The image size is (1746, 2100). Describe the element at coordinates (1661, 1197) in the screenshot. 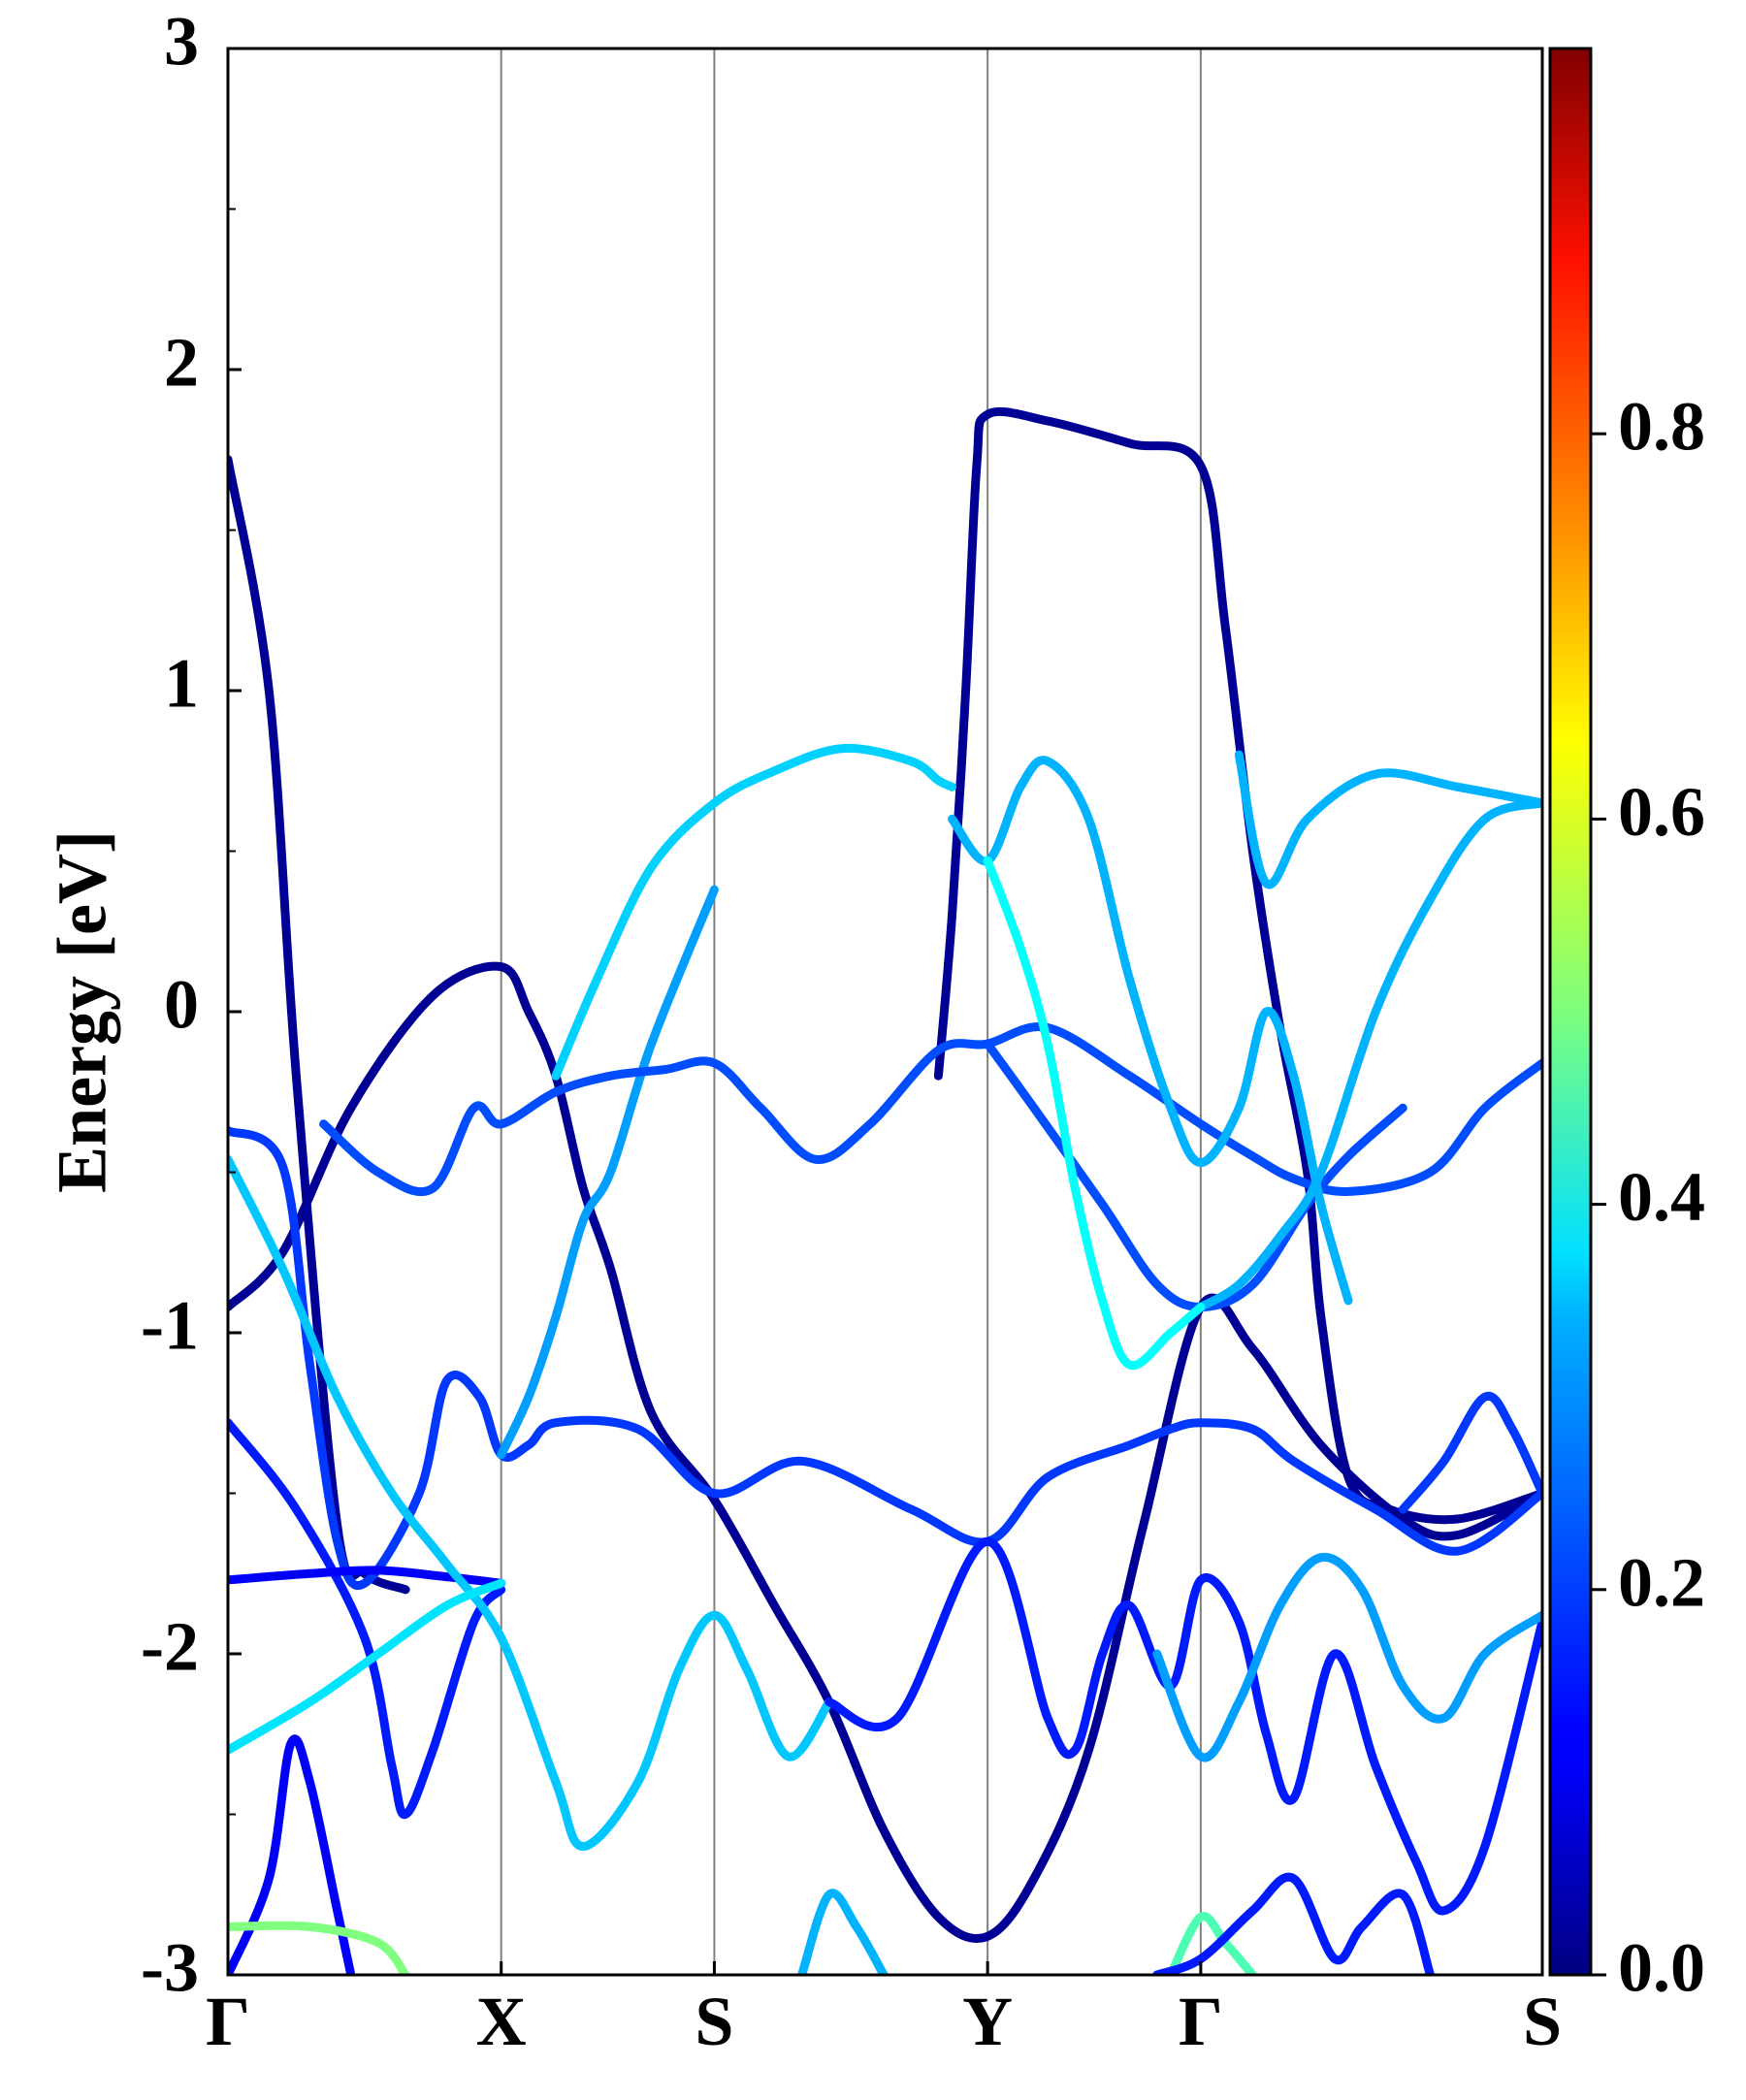

I see `colorbar-tick-label: 0.4` at that location.